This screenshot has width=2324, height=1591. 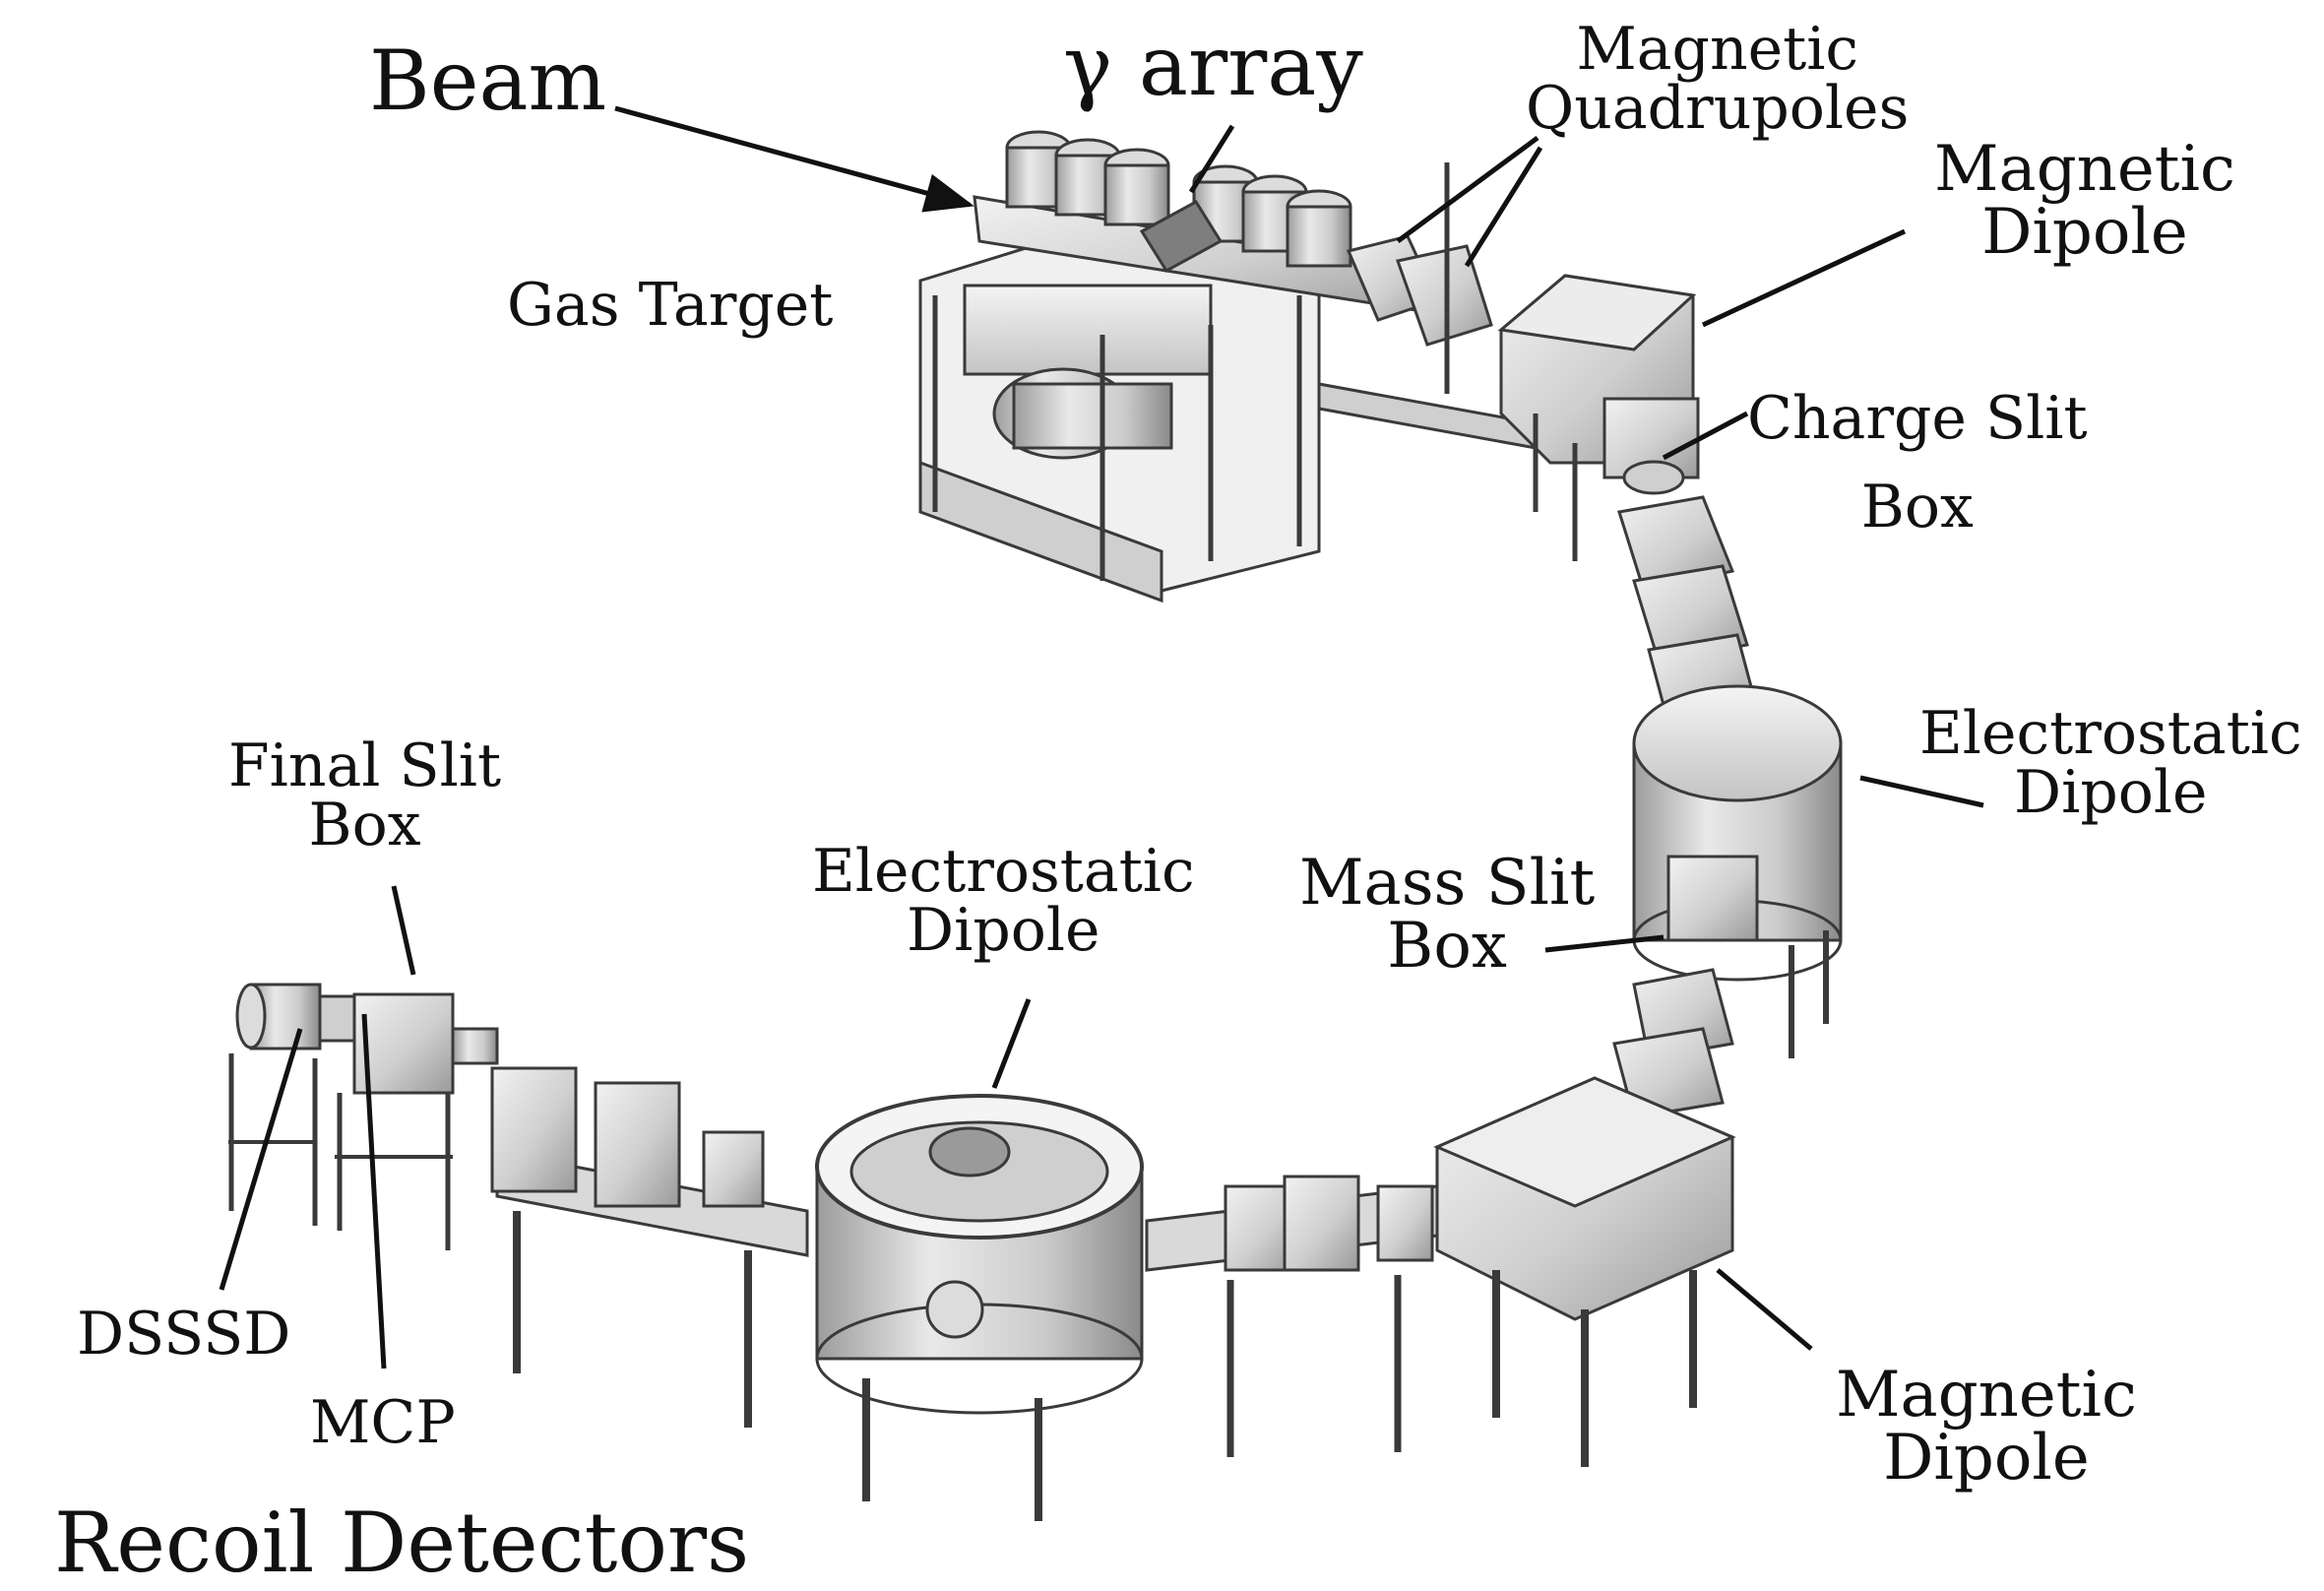 What do you see at coordinates (1427, 306) in the screenshot?
I see `quadrupole-magnets` at bounding box center [1427, 306].